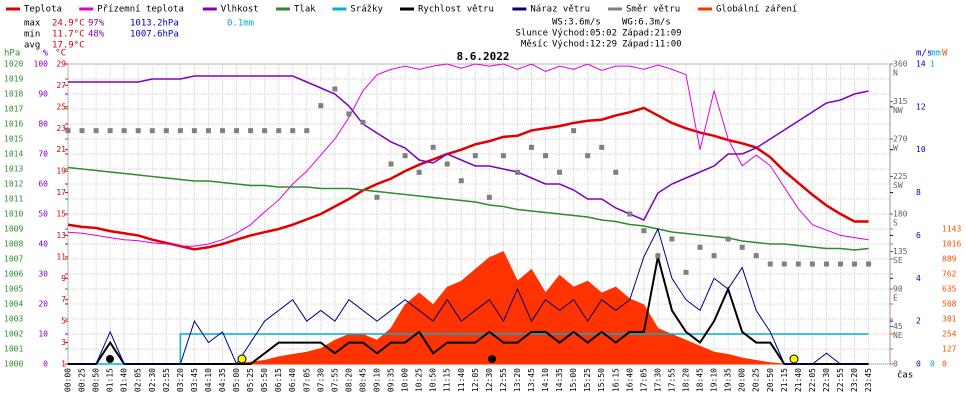 The image size is (966, 404). Describe the element at coordinates (13, 94) in the screenshot. I see `y-tick-label: 1018` at that location.